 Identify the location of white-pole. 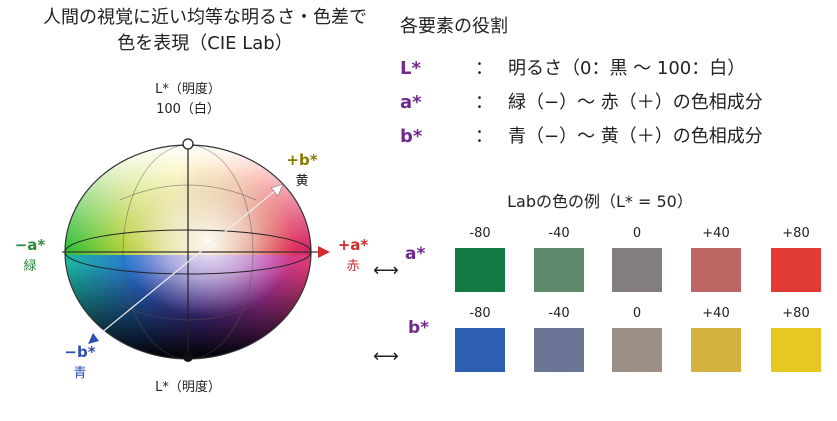
(188, 144).